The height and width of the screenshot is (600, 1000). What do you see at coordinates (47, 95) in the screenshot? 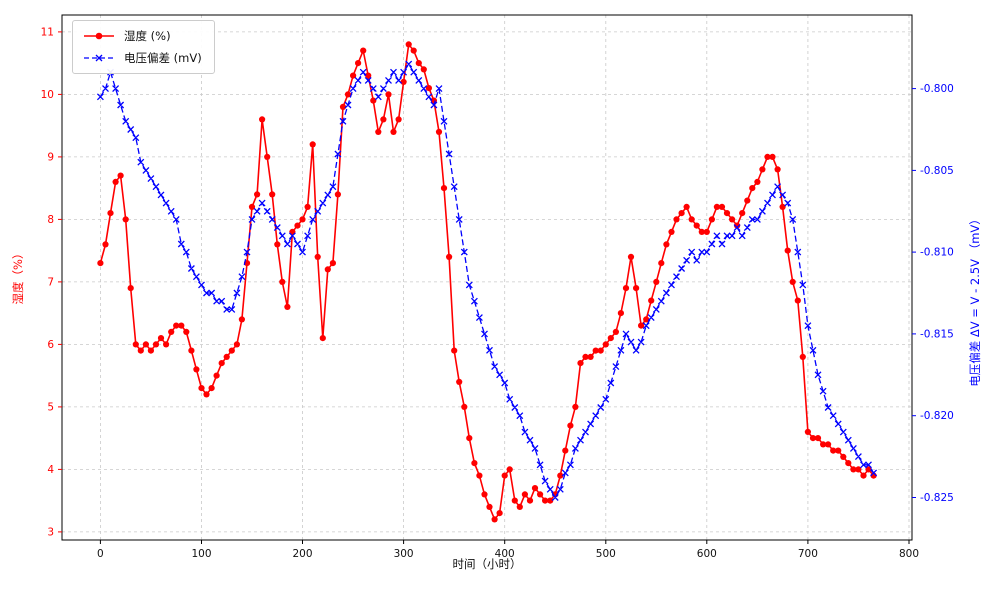
I see `svg-text: 10` at bounding box center [47, 95].